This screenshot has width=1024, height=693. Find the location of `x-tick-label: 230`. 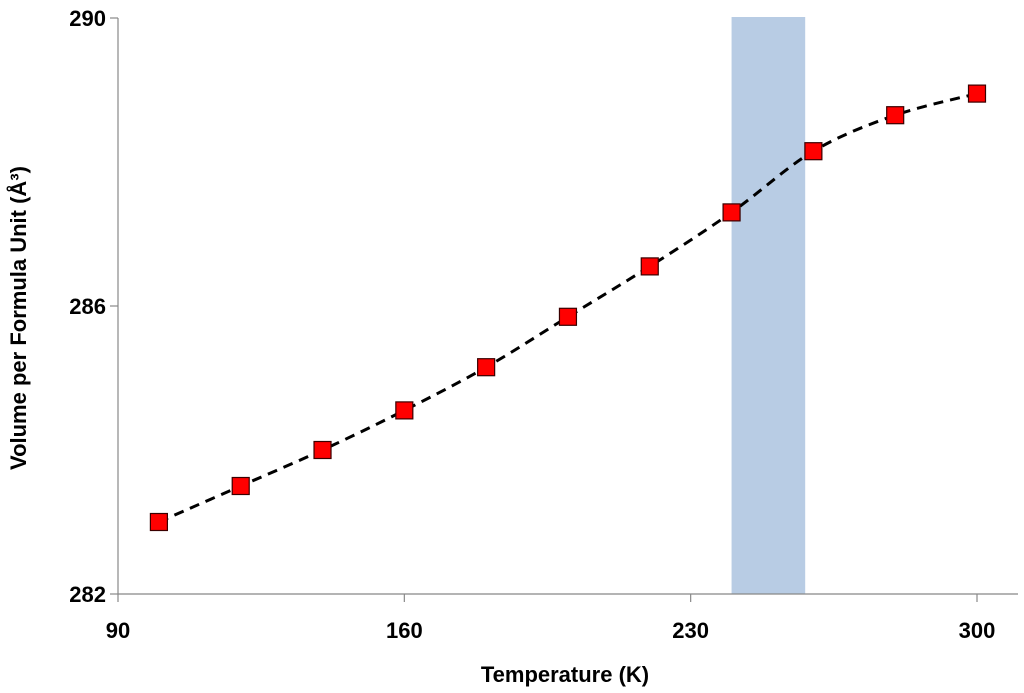

x-tick-label: 230 is located at coordinates (690, 630).